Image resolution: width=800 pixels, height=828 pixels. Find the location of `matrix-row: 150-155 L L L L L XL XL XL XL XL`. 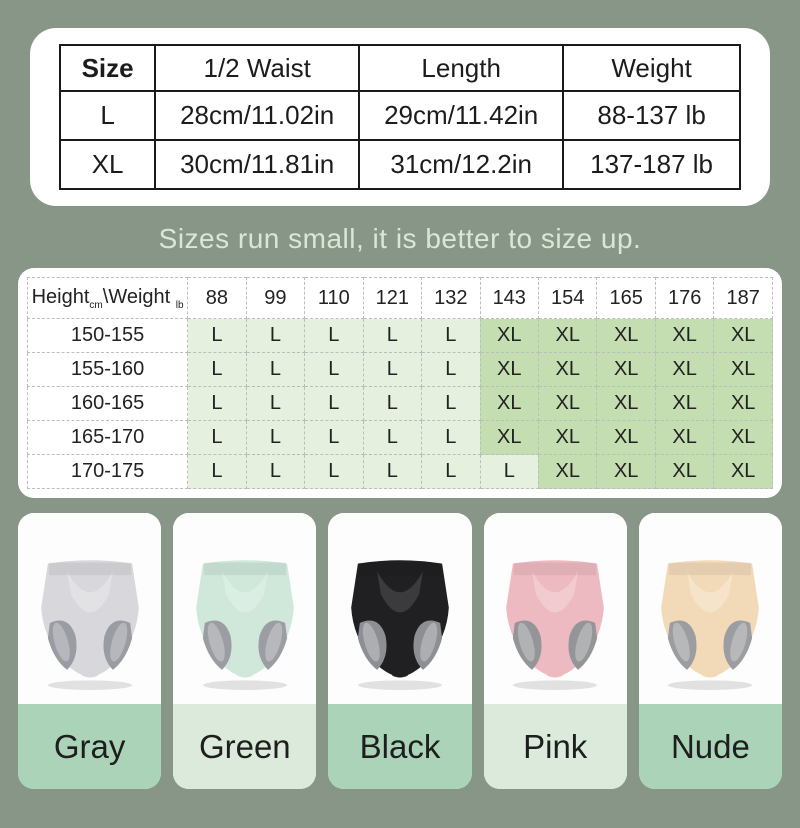

matrix-row: 150-155 L L L L L XL XL XL XL XL is located at coordinates (399, 335).